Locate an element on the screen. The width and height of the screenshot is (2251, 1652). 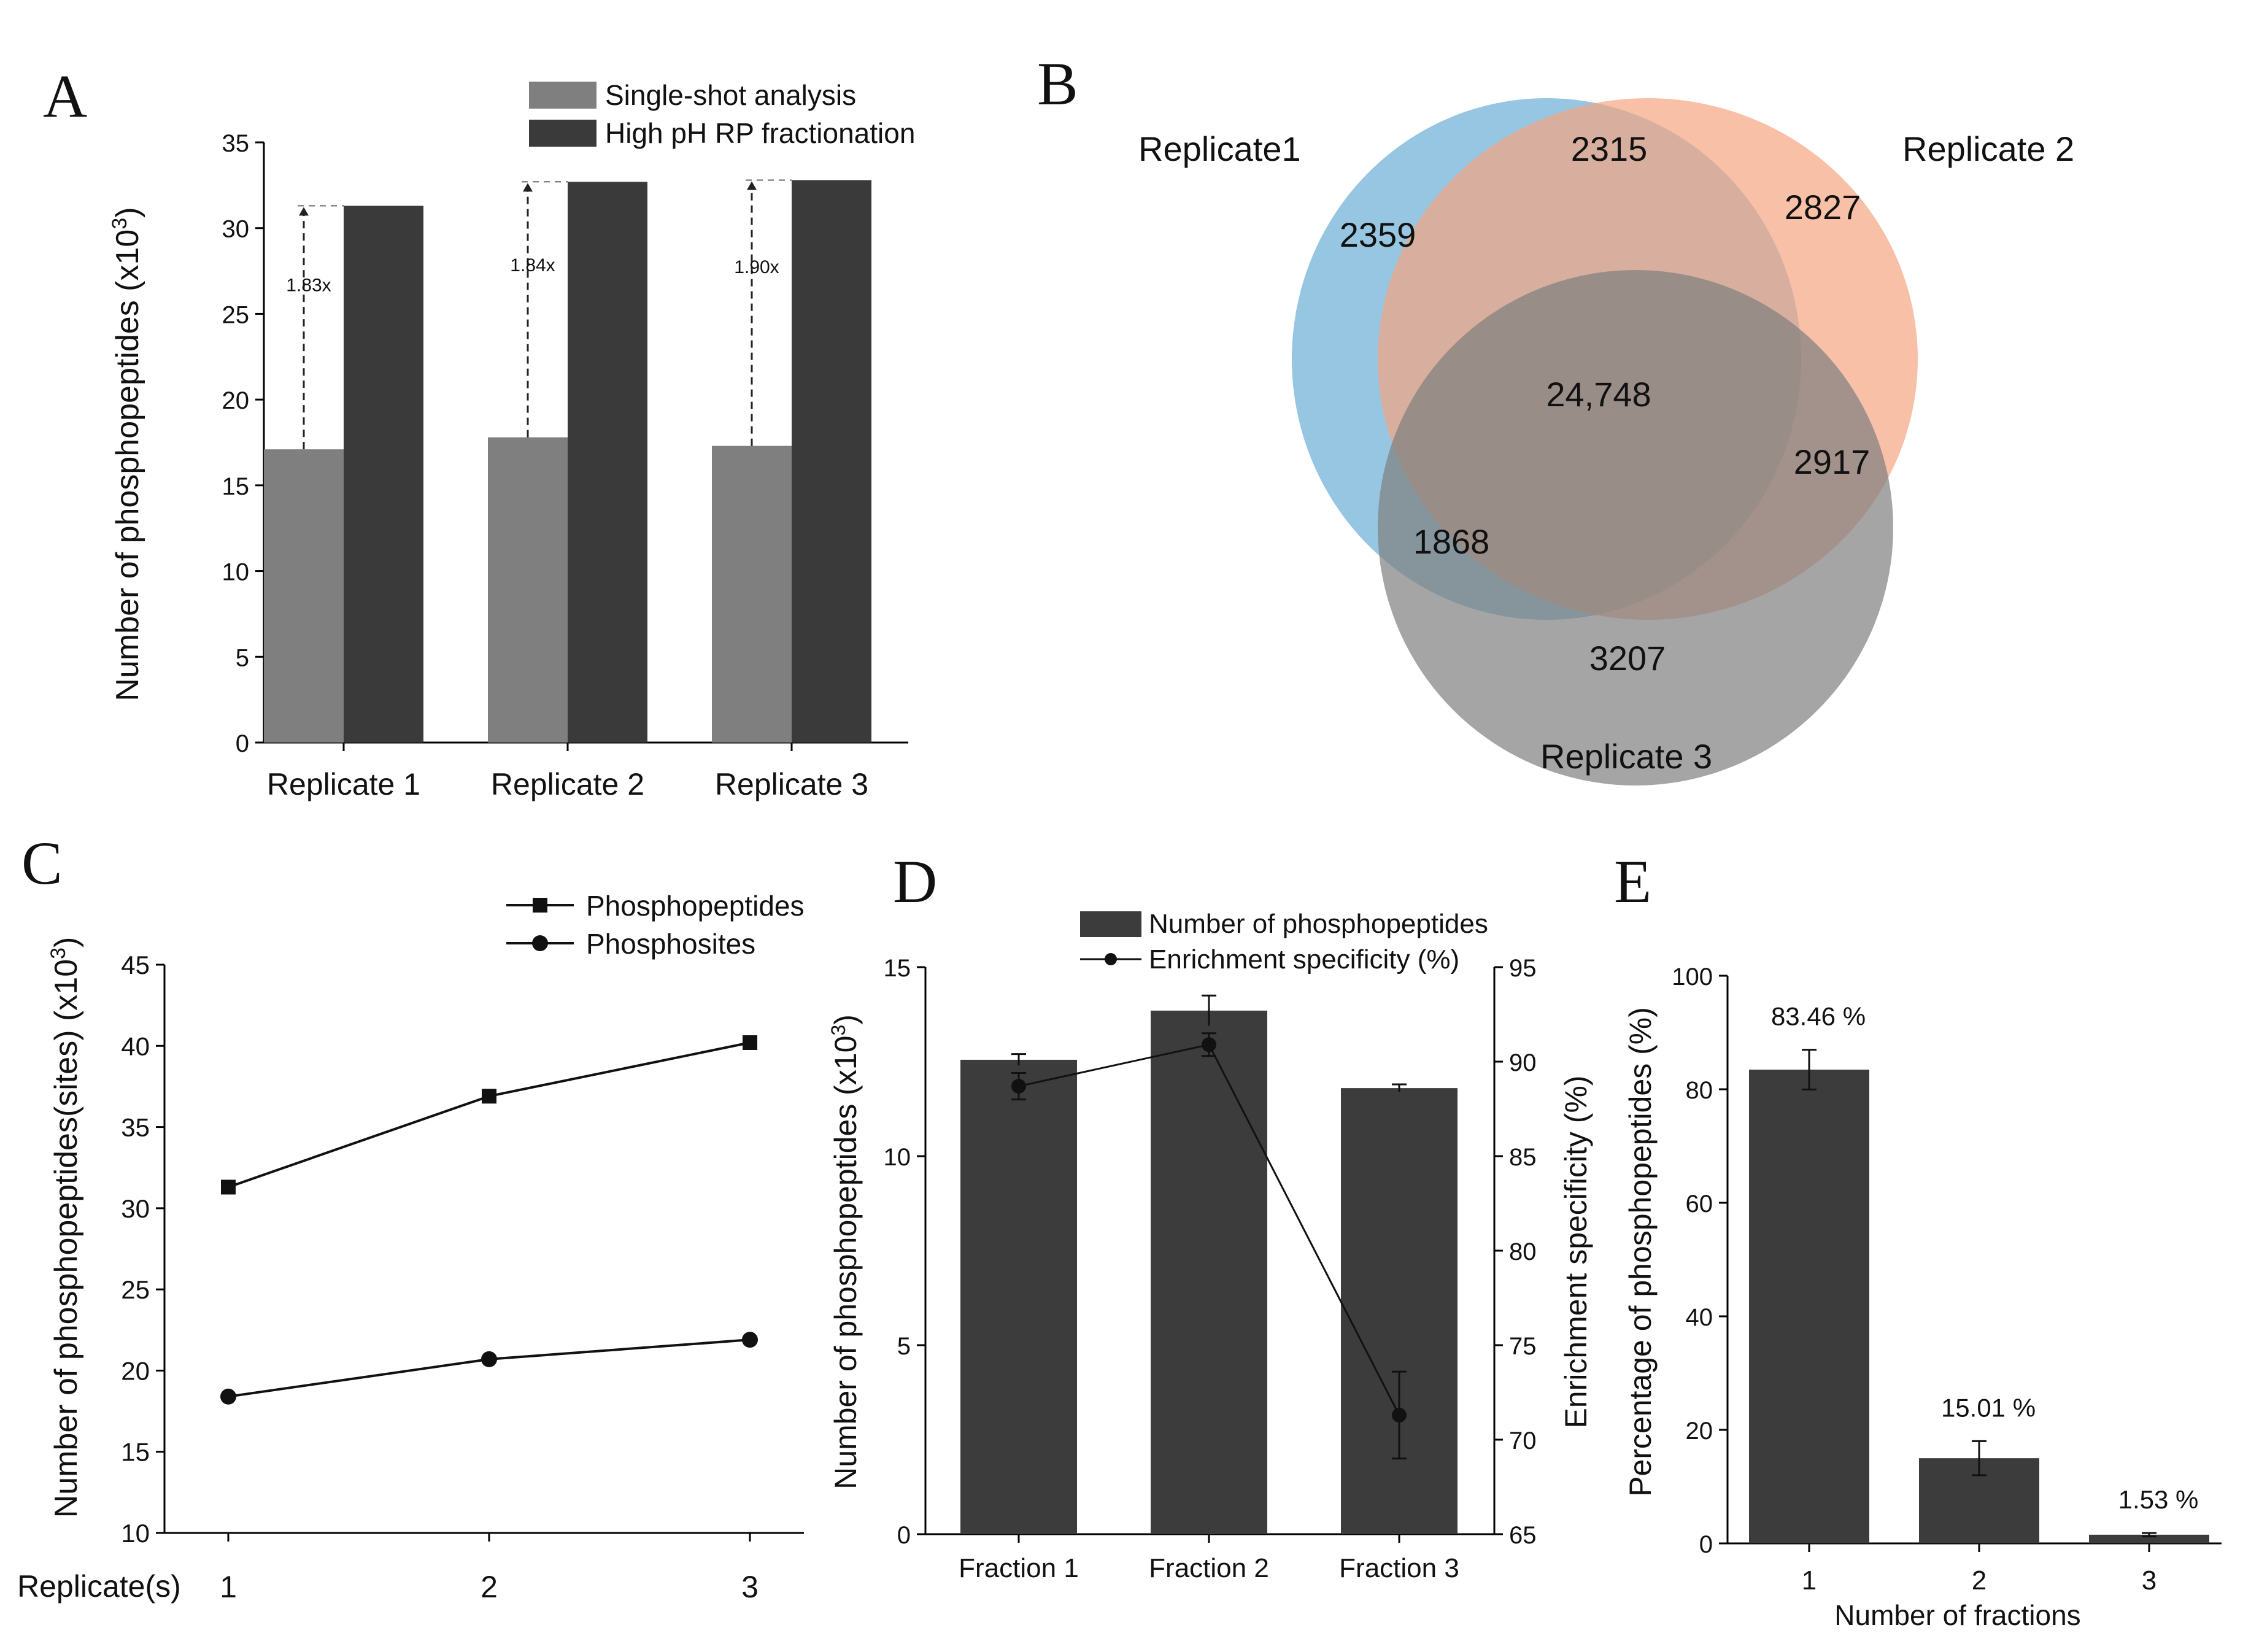
venn-region-r23: 2917 is located at coordinates (1833, 461).